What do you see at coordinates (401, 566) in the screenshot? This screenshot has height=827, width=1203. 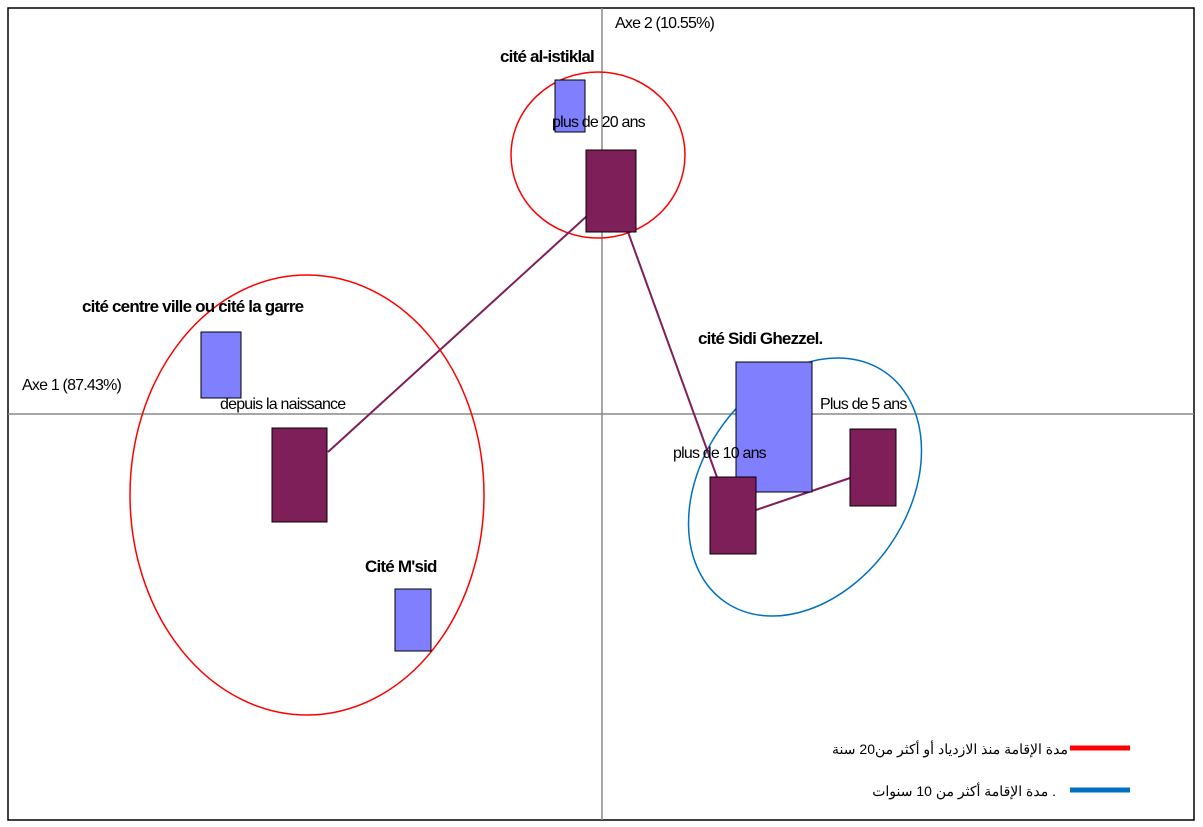 I see `node-label: Cité M'sid` at bounding box center [401, 566].